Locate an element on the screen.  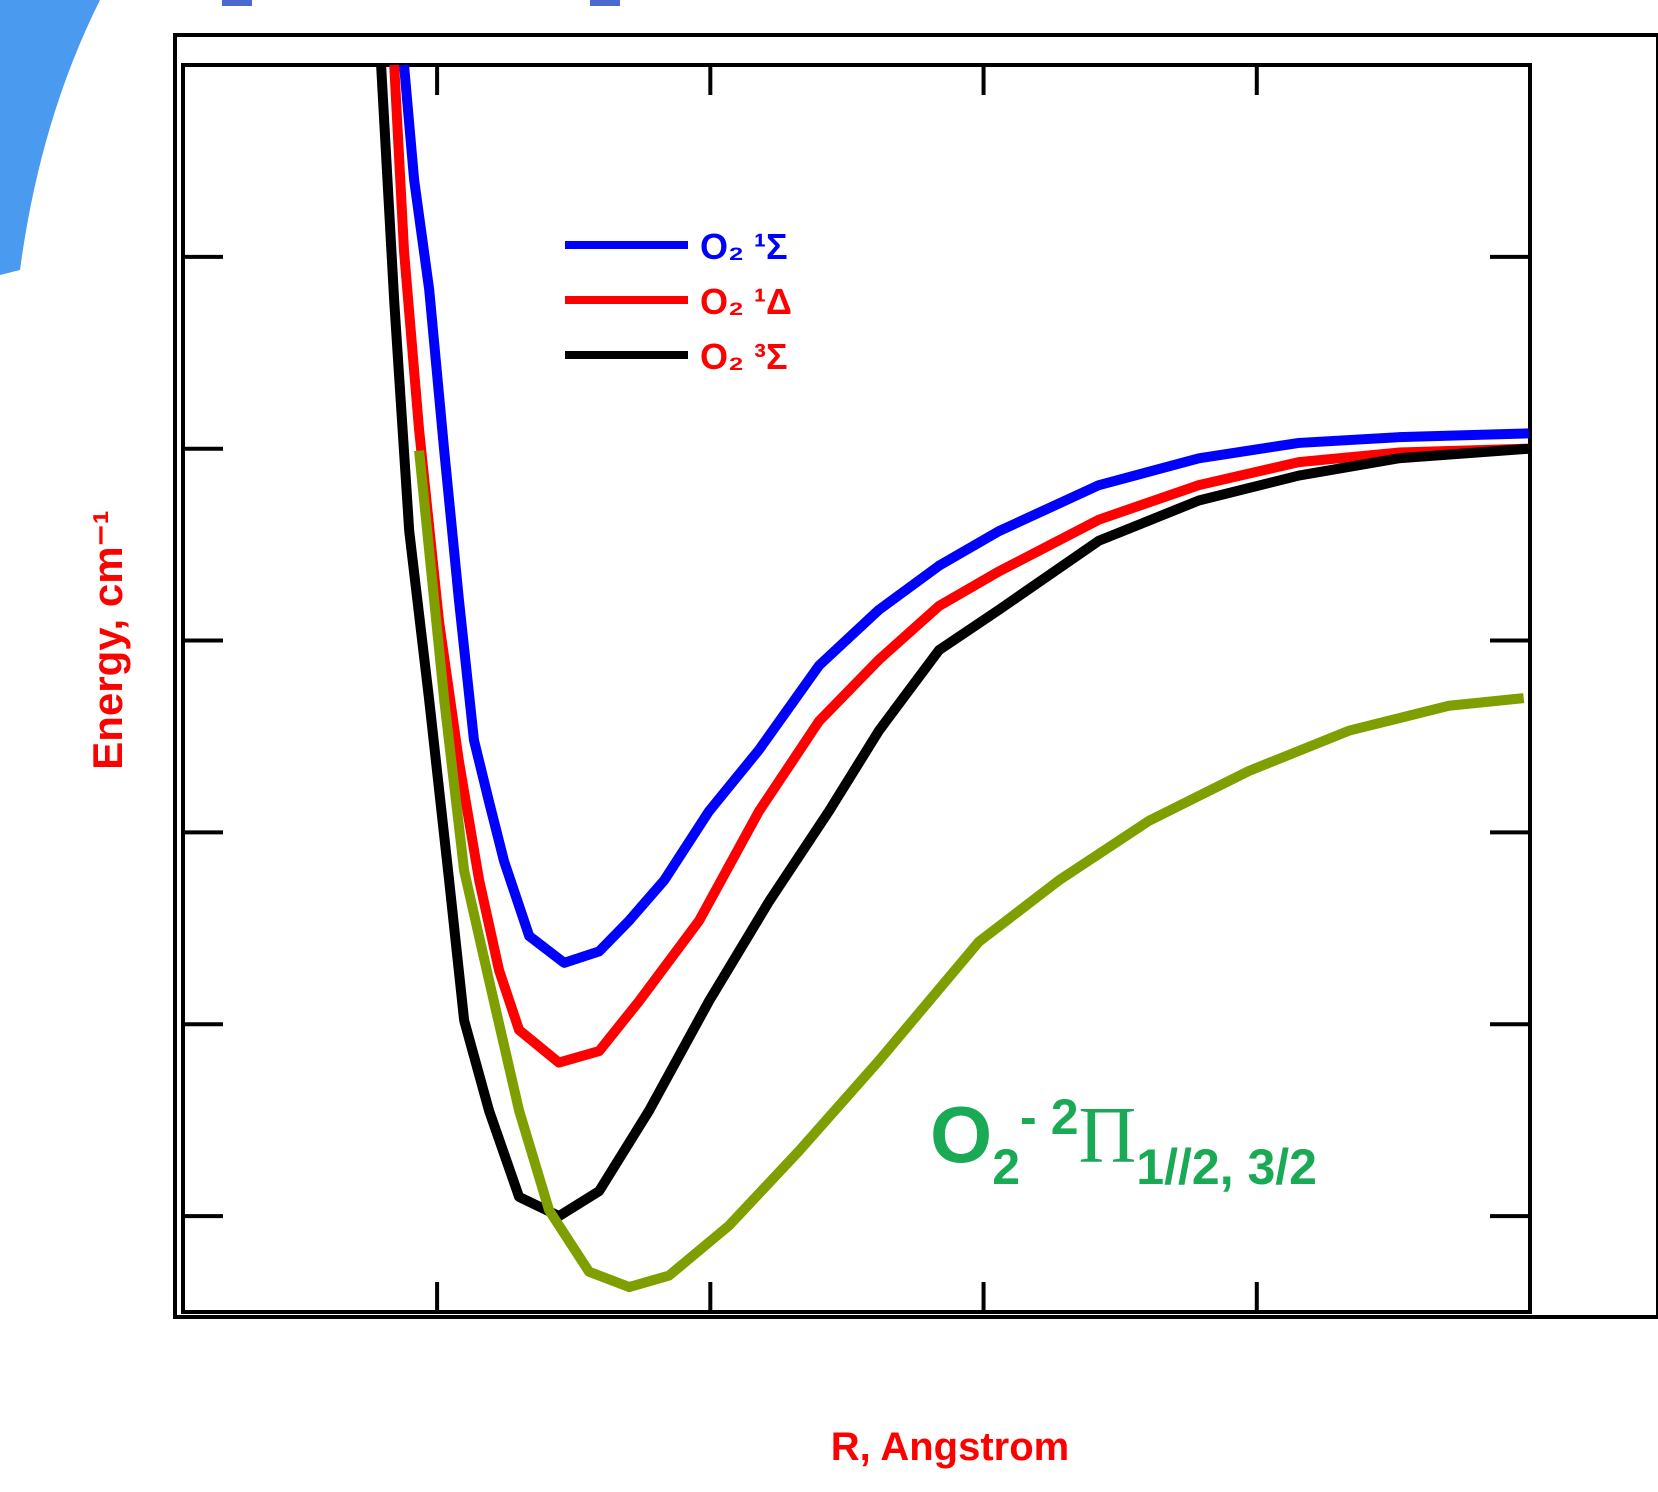
annotation-part: O is located at coordinates (961, 1134).